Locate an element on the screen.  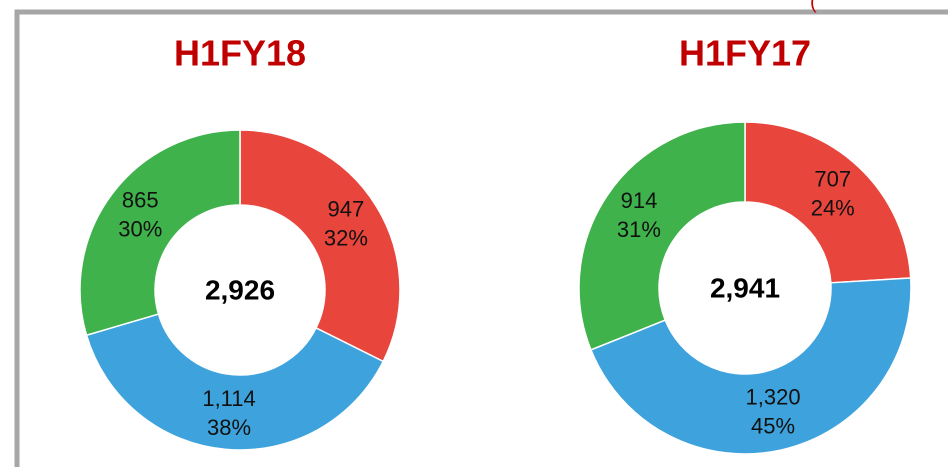
percent-label: 24% is located at coordinates (833, 208).